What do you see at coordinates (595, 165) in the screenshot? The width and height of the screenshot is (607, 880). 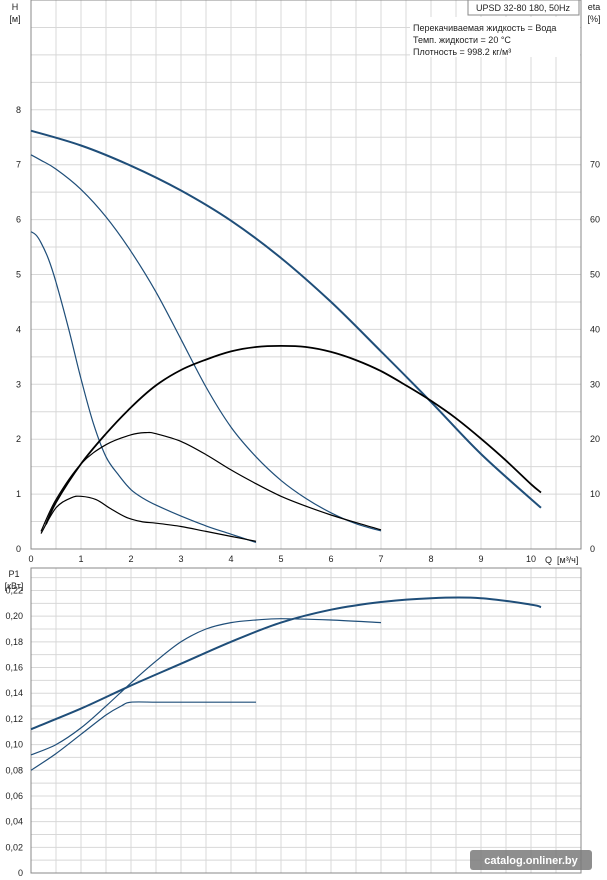 I see `y2-tick-label: 70` at bounding box center [595, 165].